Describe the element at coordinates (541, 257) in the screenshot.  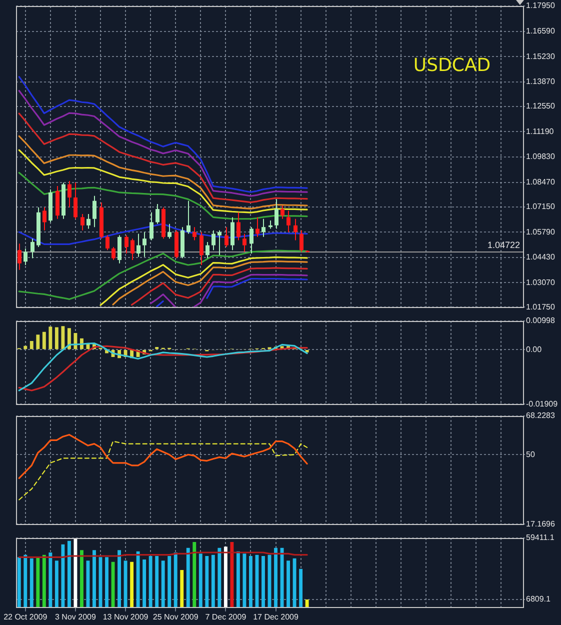
I see `y-tick-label: 1.04430` at that location.